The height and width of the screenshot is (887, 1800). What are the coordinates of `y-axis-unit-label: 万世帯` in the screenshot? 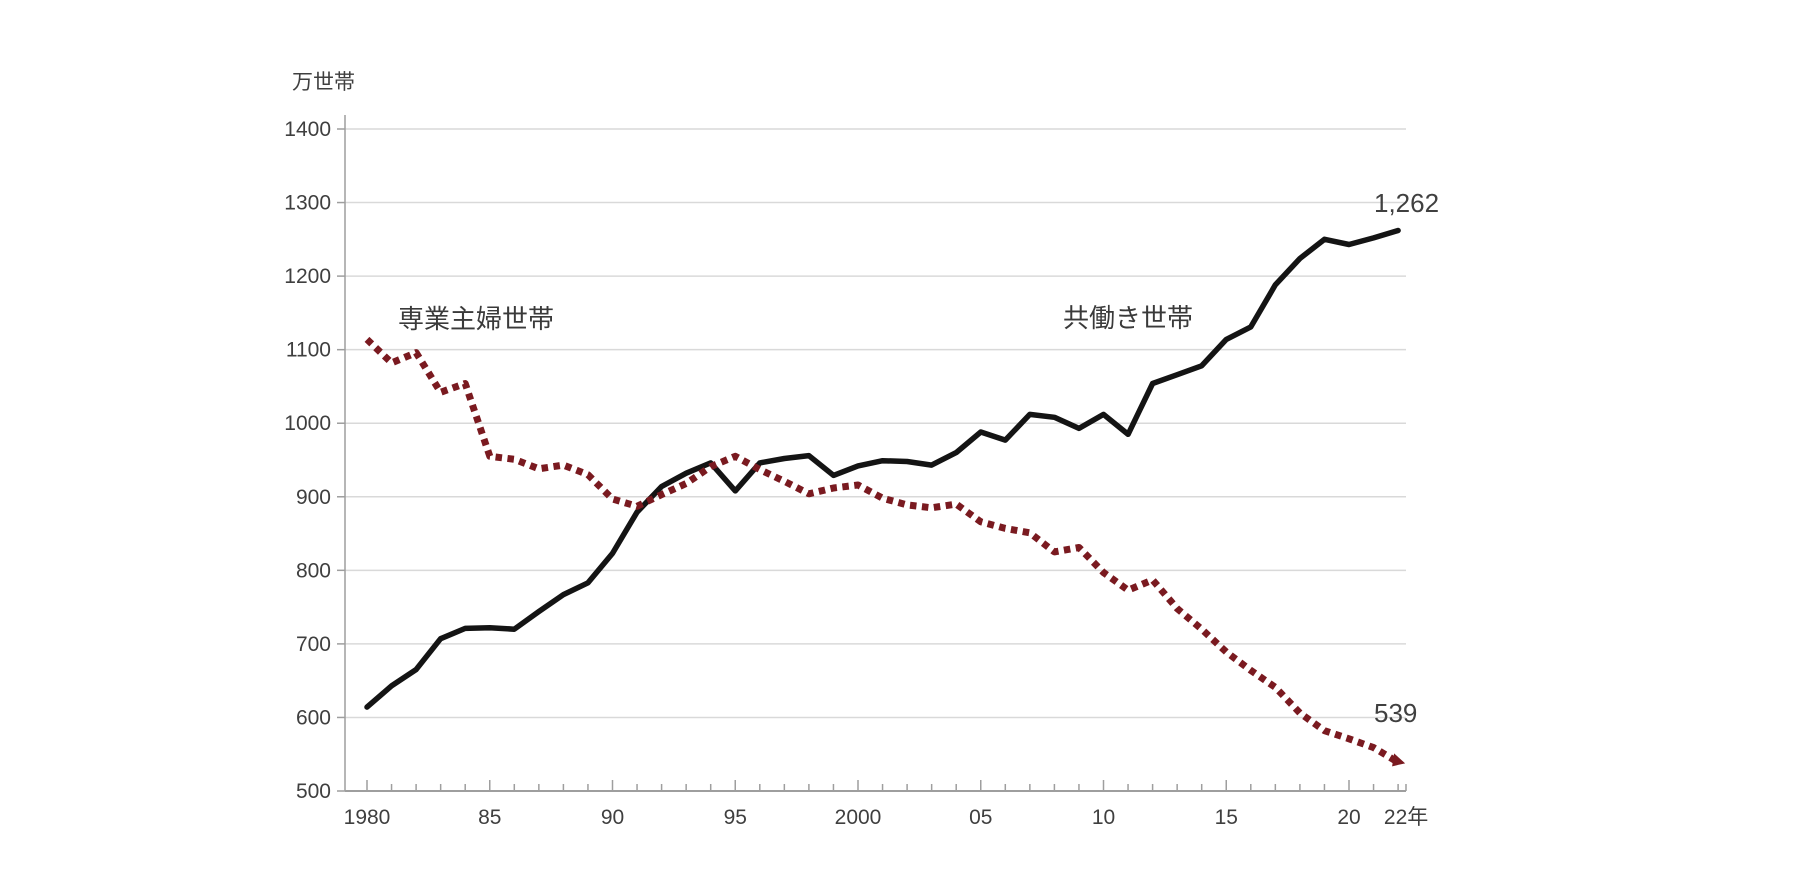 It's located at (323, 82).